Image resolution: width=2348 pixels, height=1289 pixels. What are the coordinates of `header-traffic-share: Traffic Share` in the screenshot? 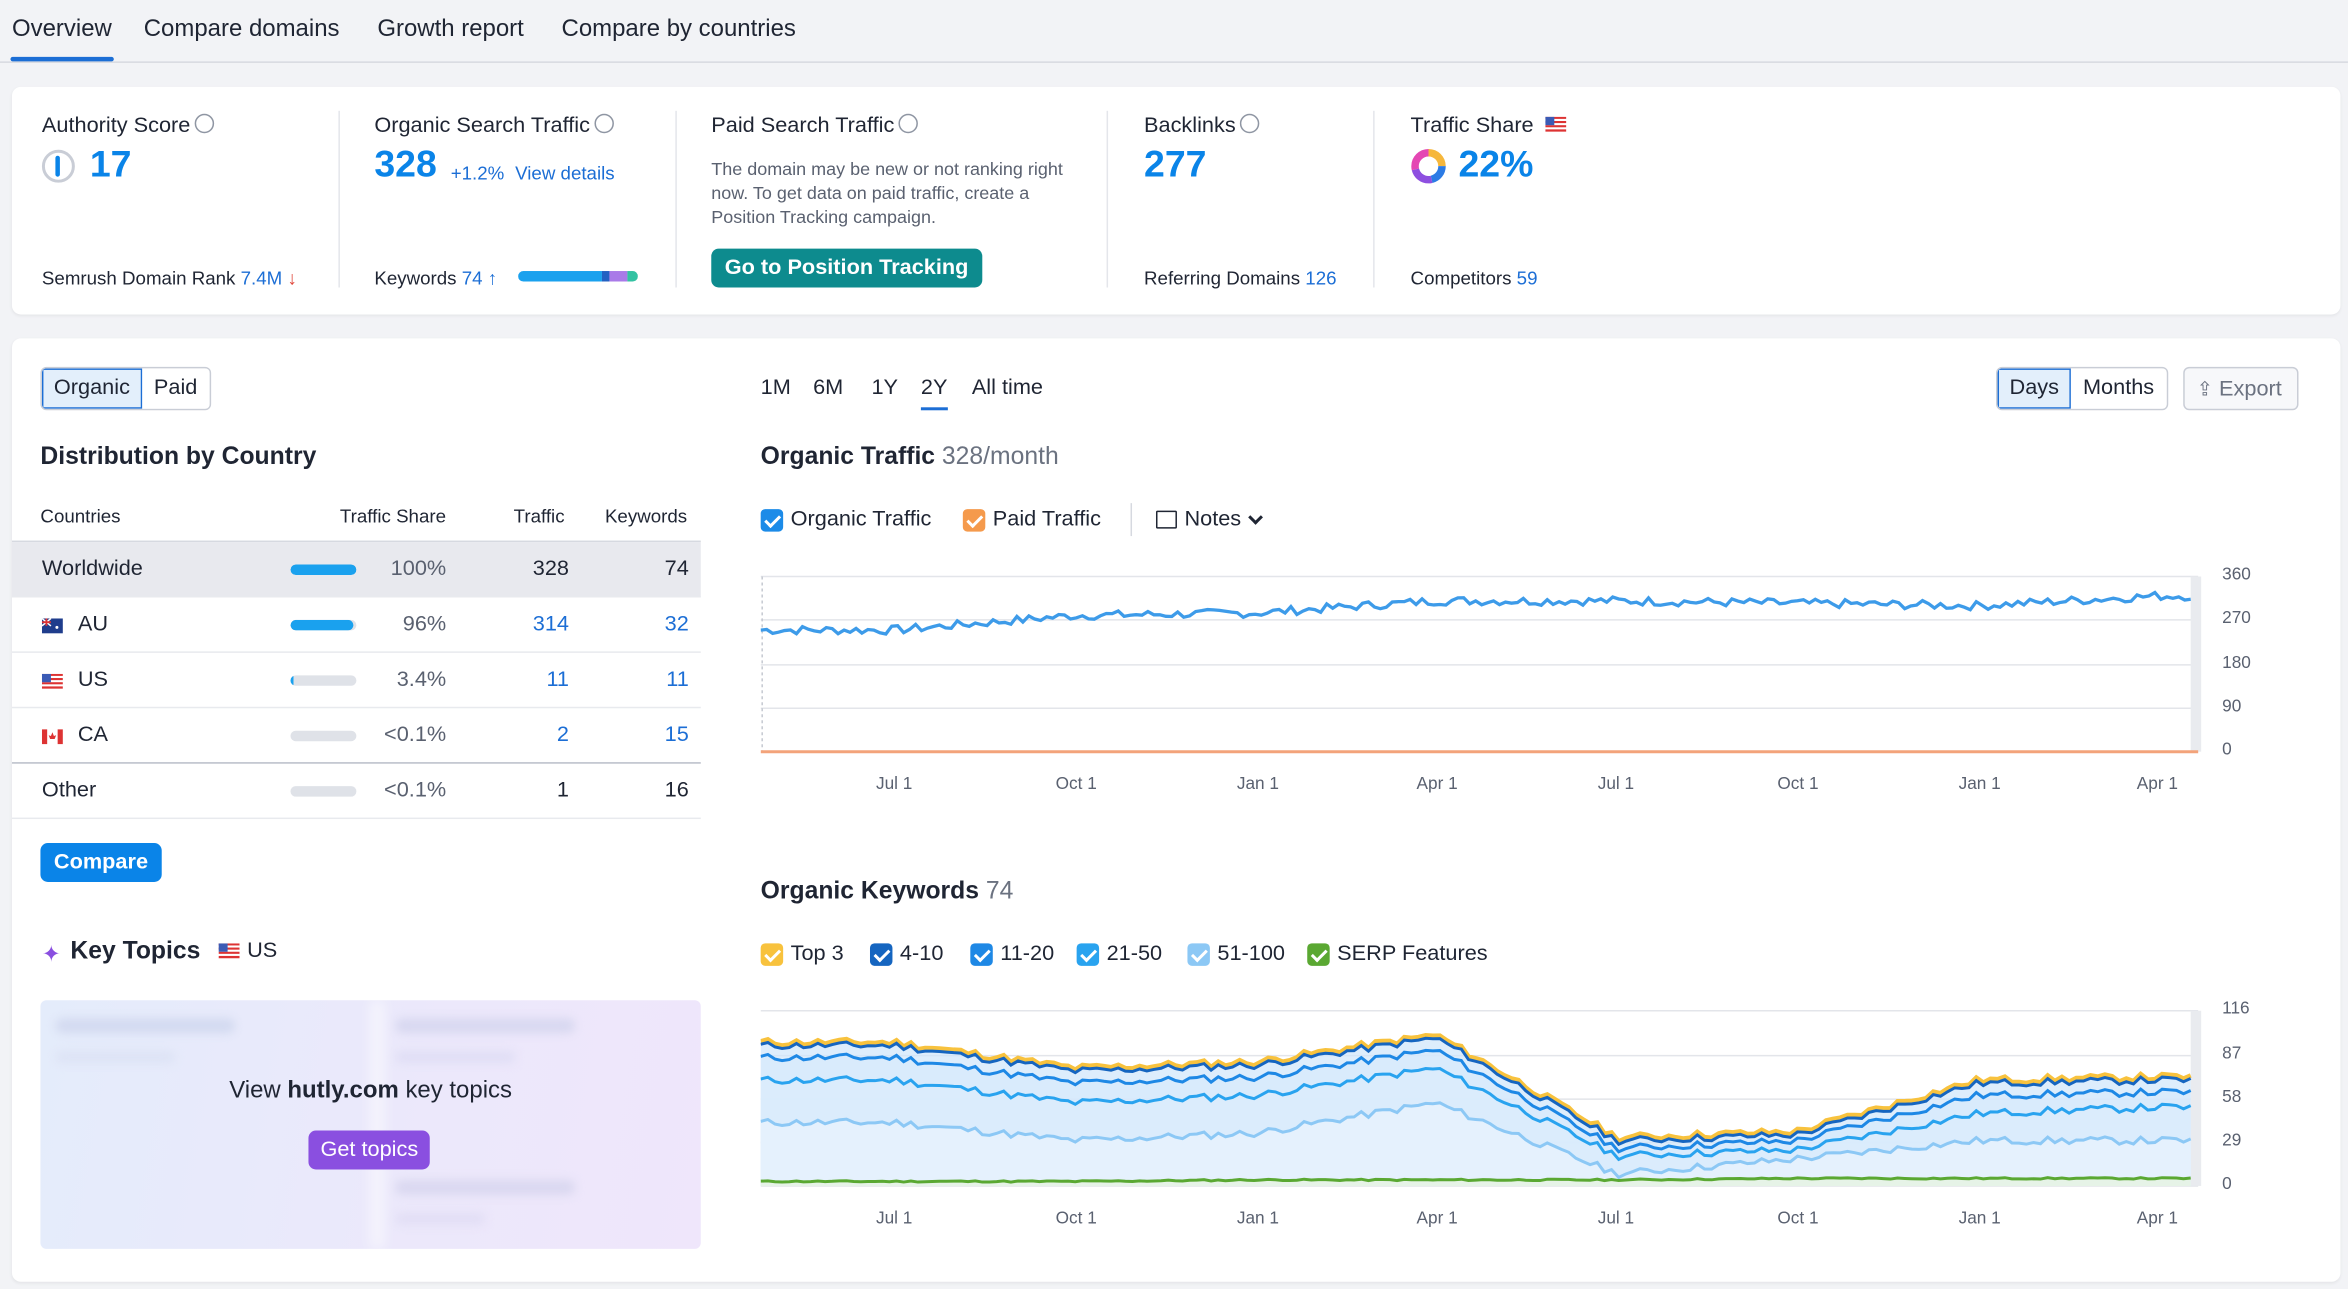 It's located at (393, 517).